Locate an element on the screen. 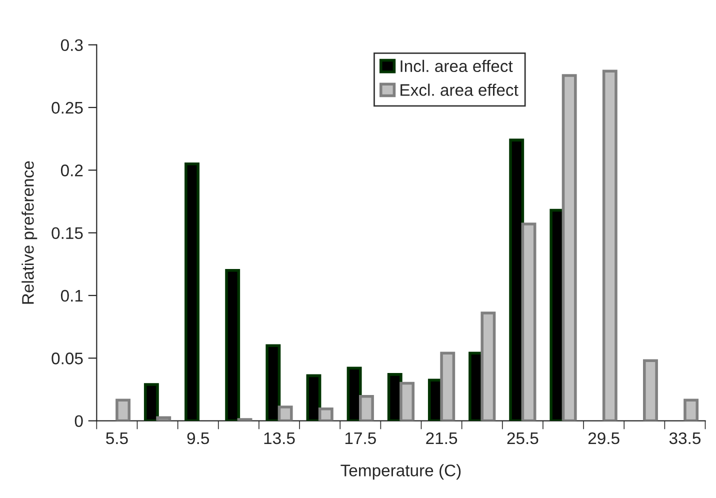 Image resolution: width=716 pixels, height=498 pixels. x-tick-label: 9.5 is located at coordinates (198, 438).